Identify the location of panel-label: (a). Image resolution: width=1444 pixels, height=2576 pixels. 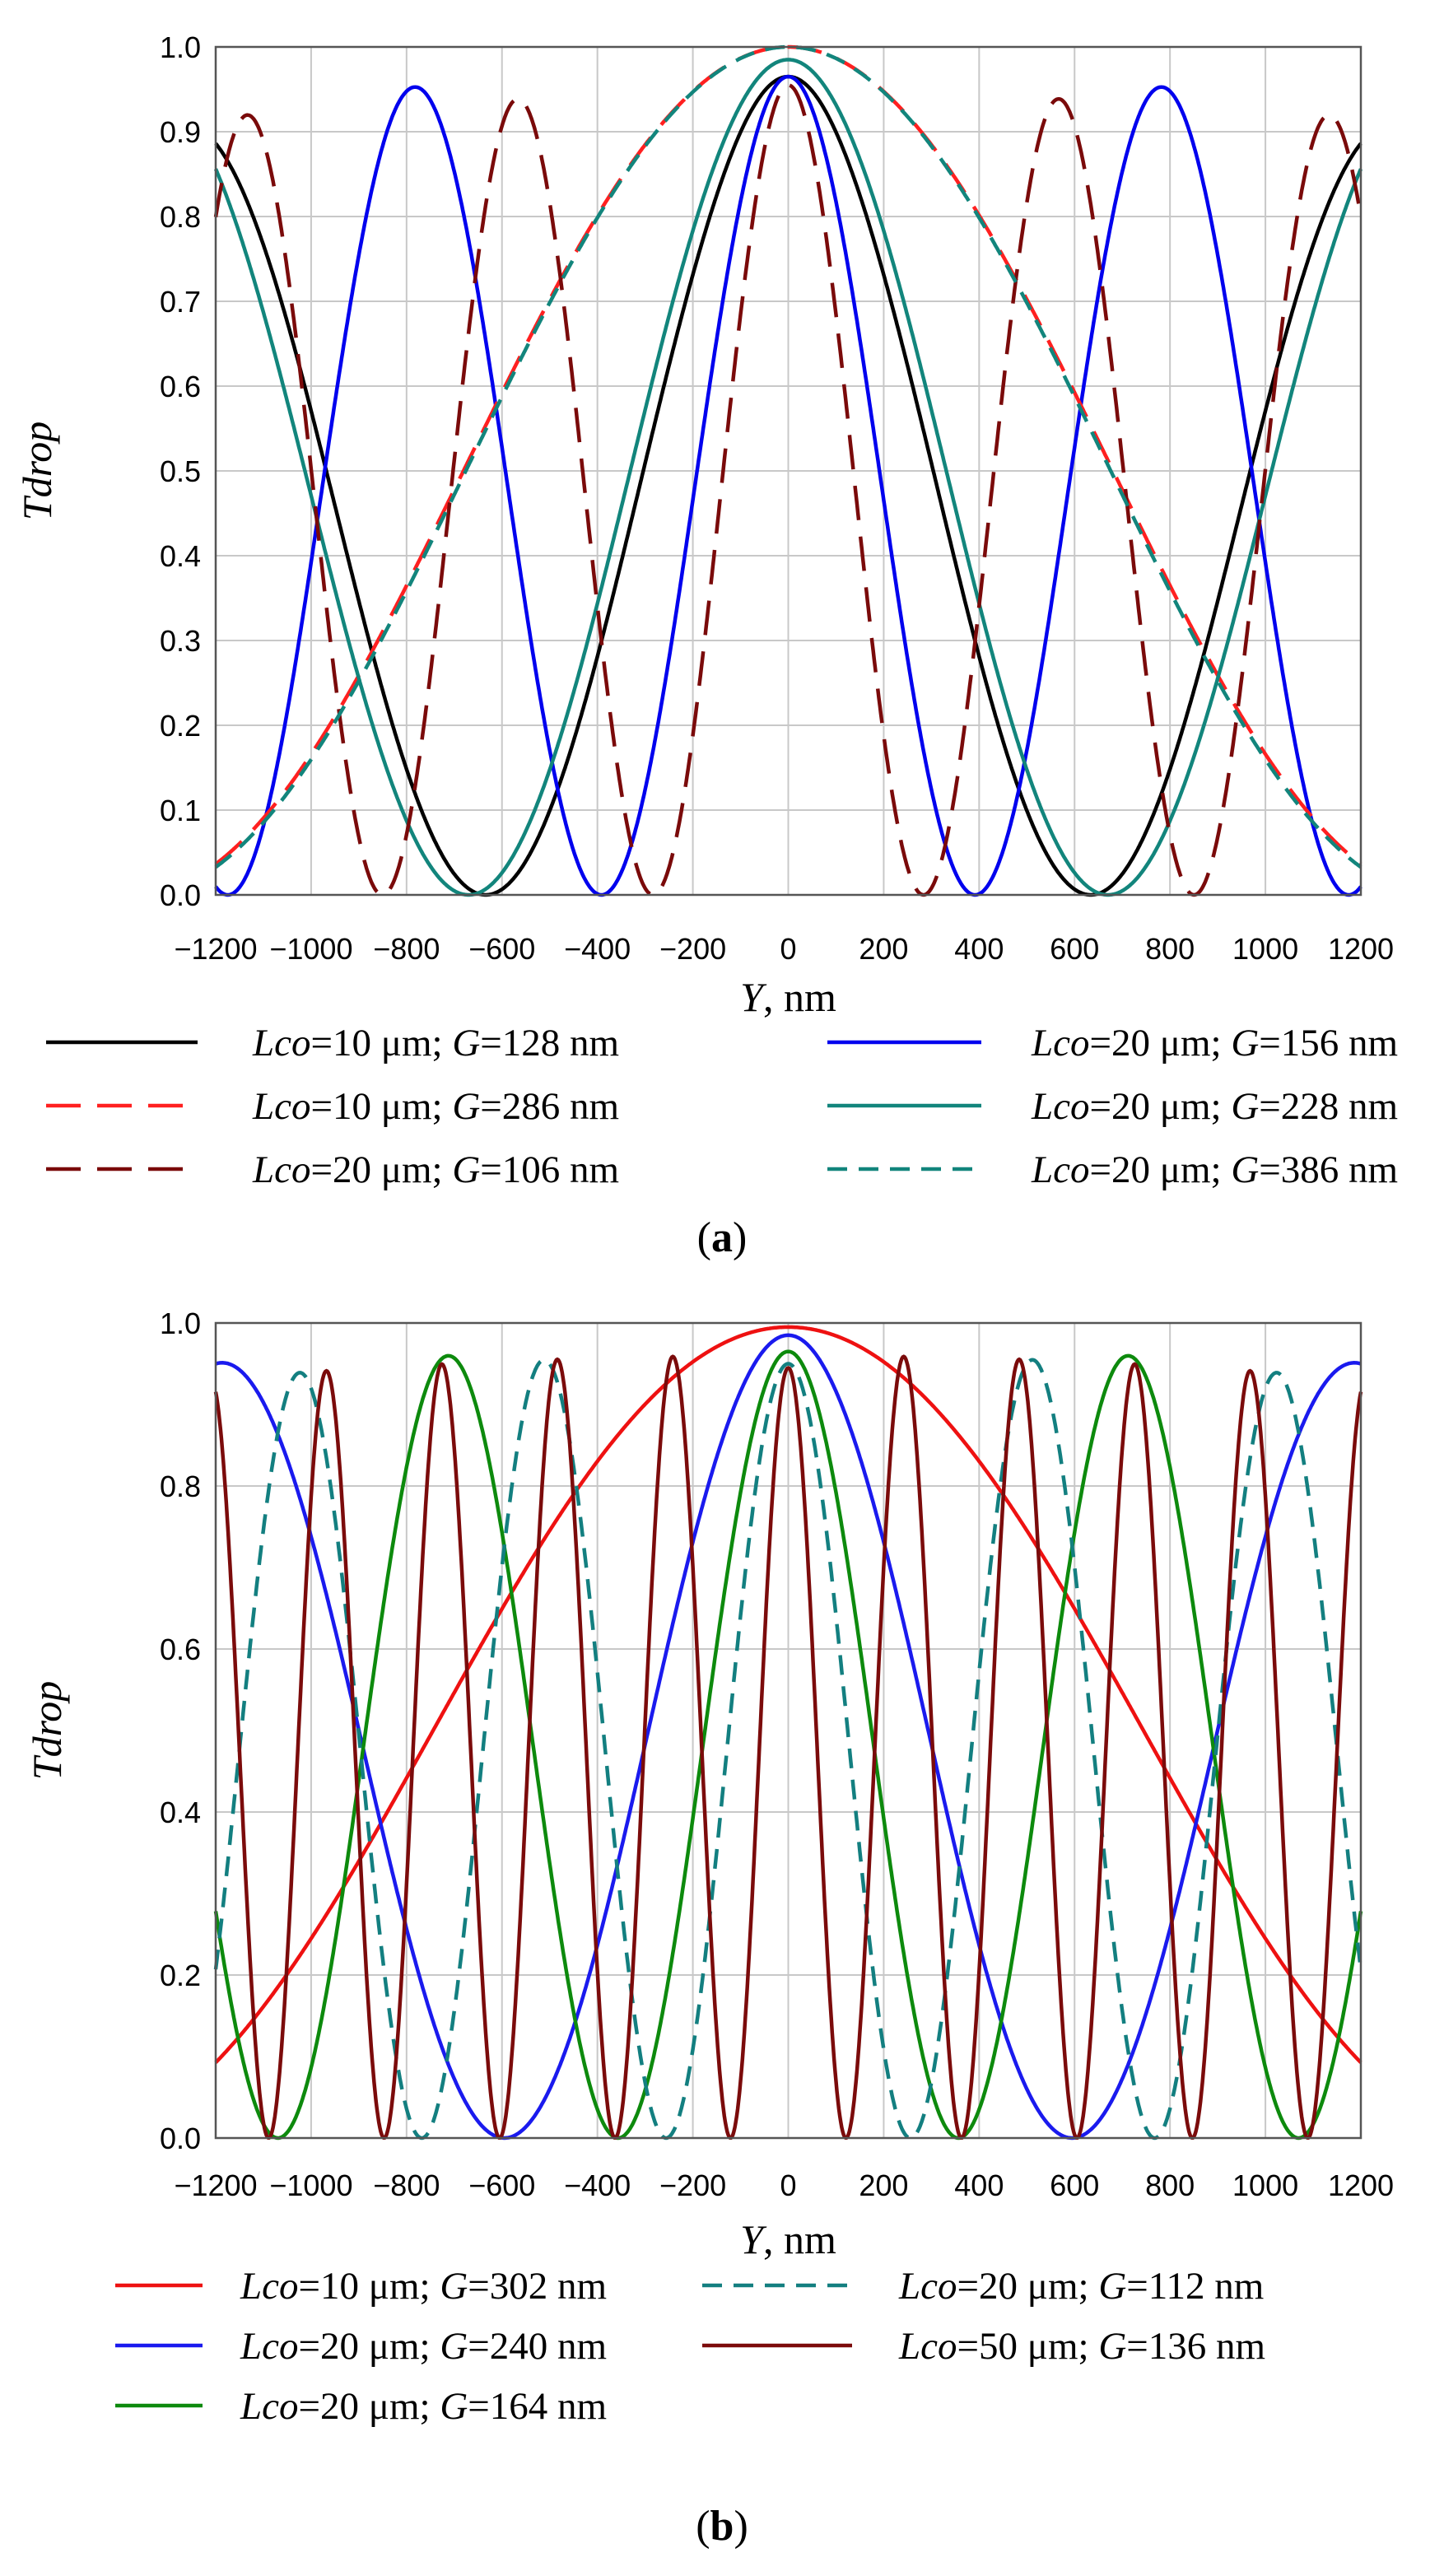
(722, 1237).